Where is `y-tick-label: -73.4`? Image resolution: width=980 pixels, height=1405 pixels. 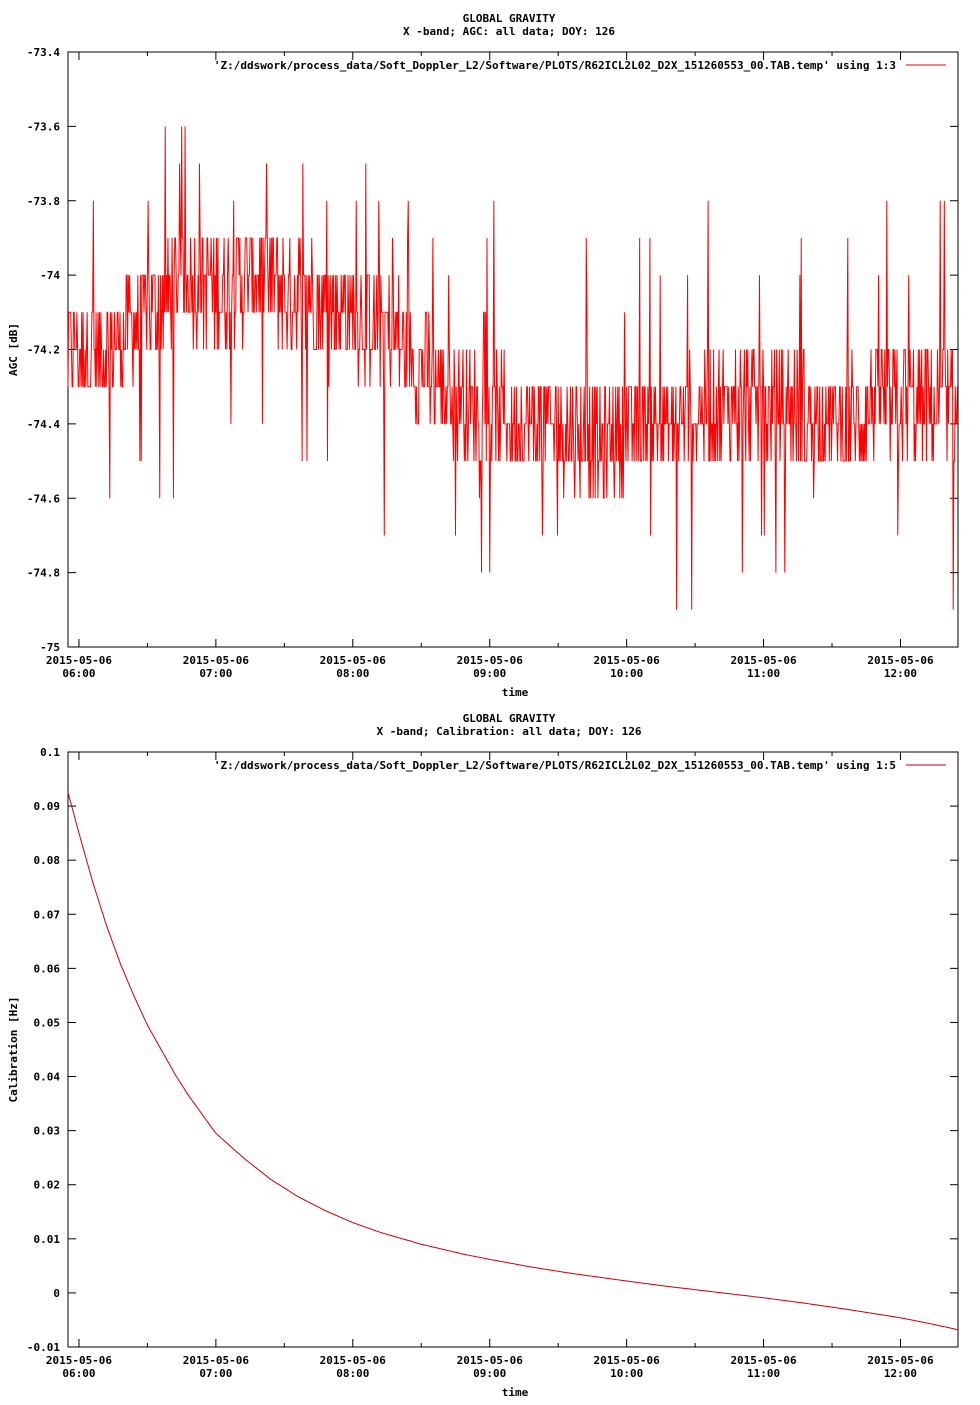
y-tick-label: -73.4 is located at coordinates (43, 52).